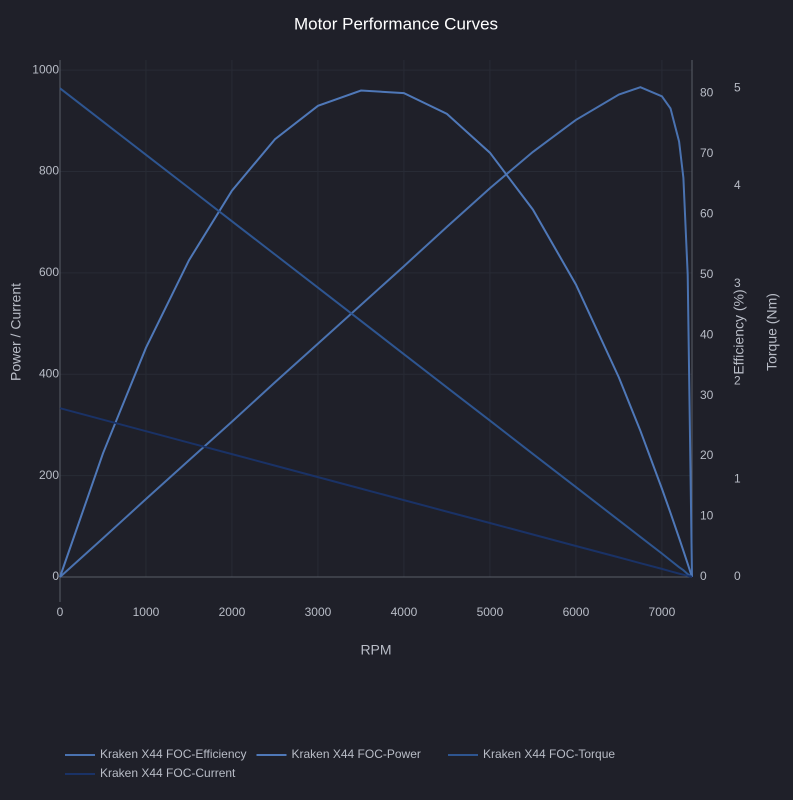 The height and width of the screenshot is (800, 793). I want to click on x-tick-label: 3000, so click(318, 612).